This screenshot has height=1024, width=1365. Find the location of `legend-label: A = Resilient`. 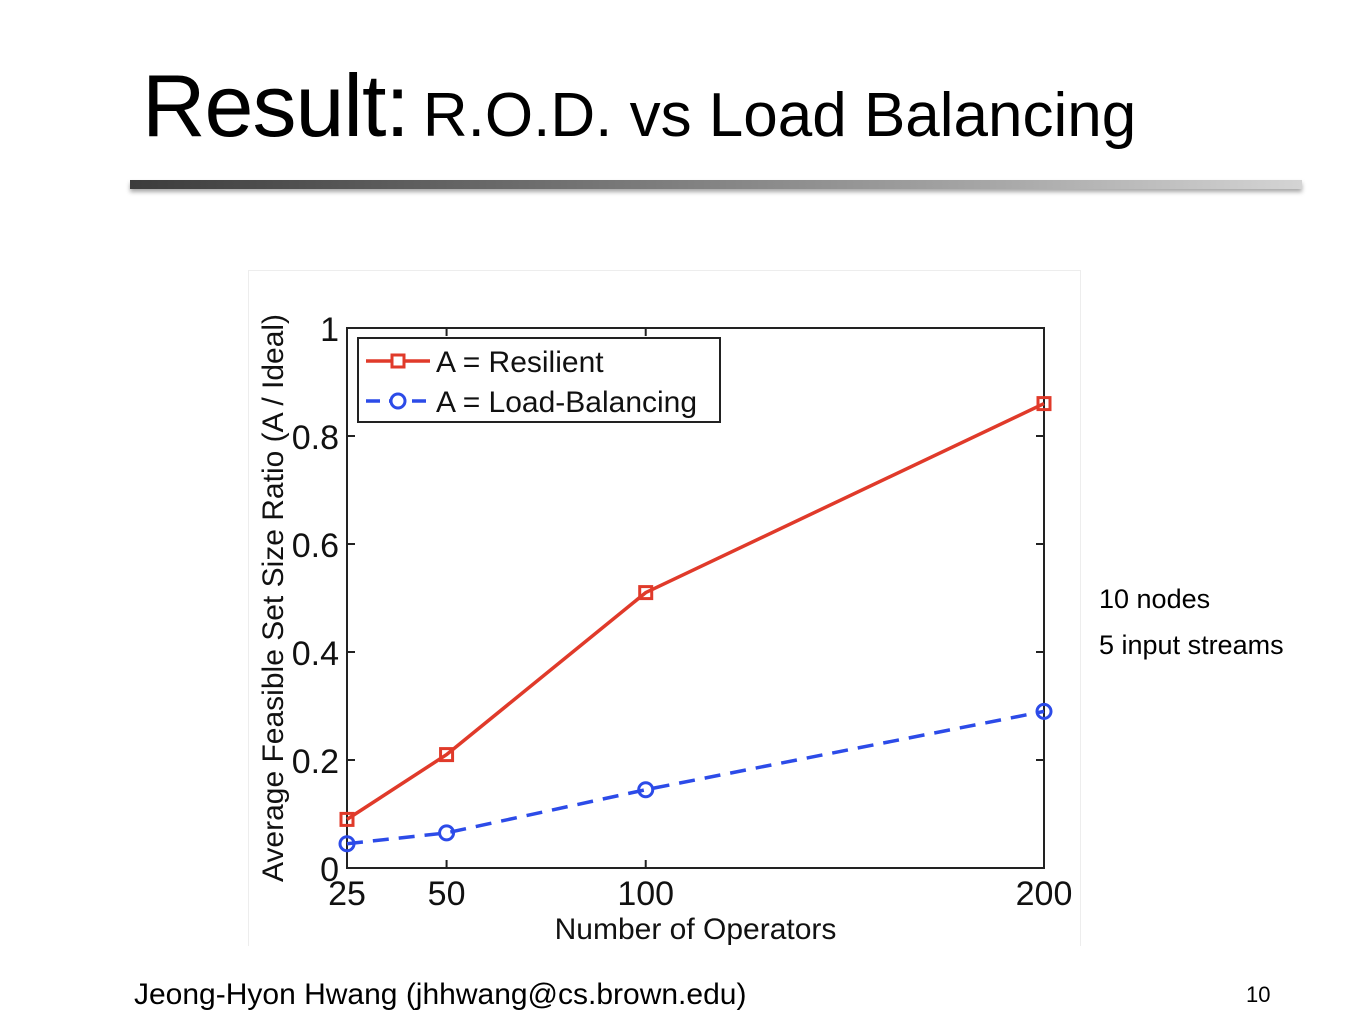

legend-label: A = Resilient is located at coordinates (520, 362).